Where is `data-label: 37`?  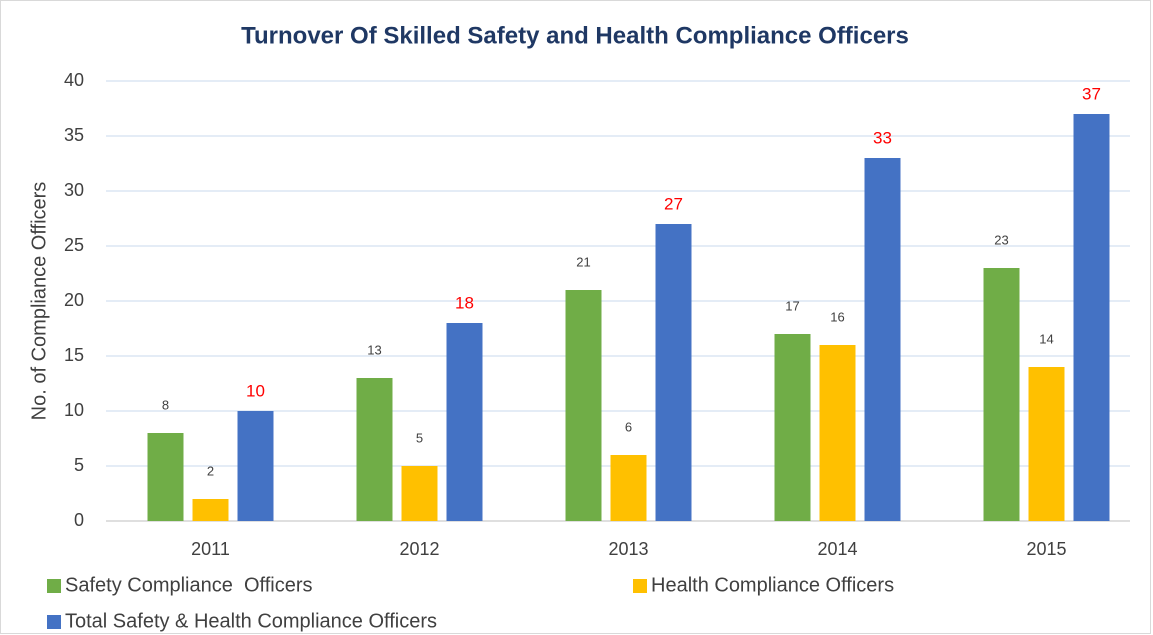 data-label: 37 is located at coordinates (1091, 93).